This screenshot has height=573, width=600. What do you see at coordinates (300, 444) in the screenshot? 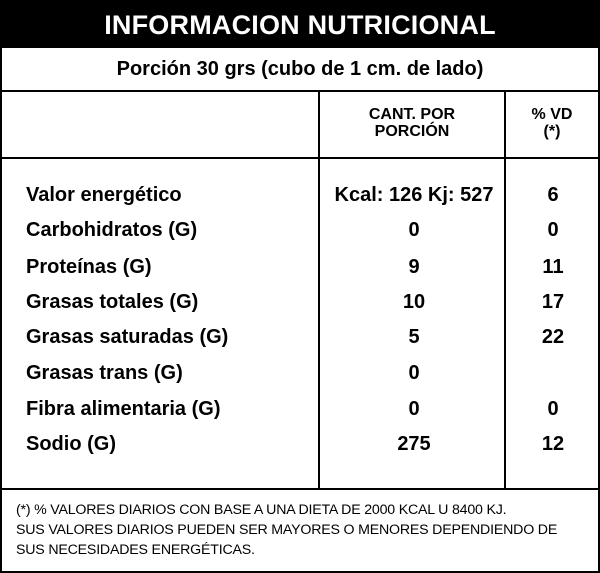
I see `nutrient-row-sodium: Sodio (G) 275 12` at bounding box center [300, 444].